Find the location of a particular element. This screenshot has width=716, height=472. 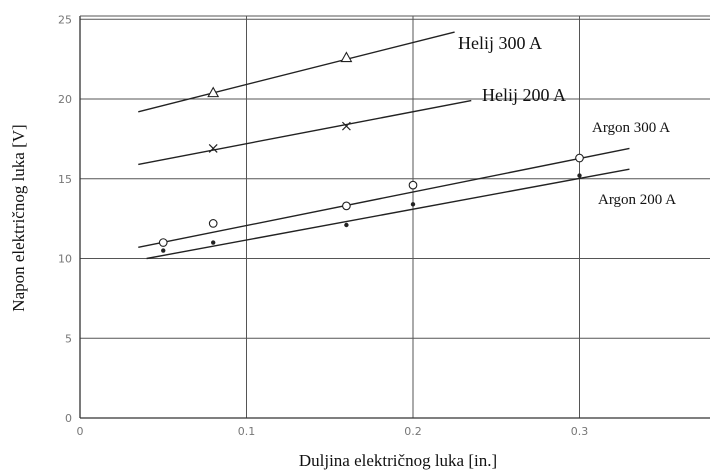

x-tick-label: 0.2 is located at coordinates (413, 431).